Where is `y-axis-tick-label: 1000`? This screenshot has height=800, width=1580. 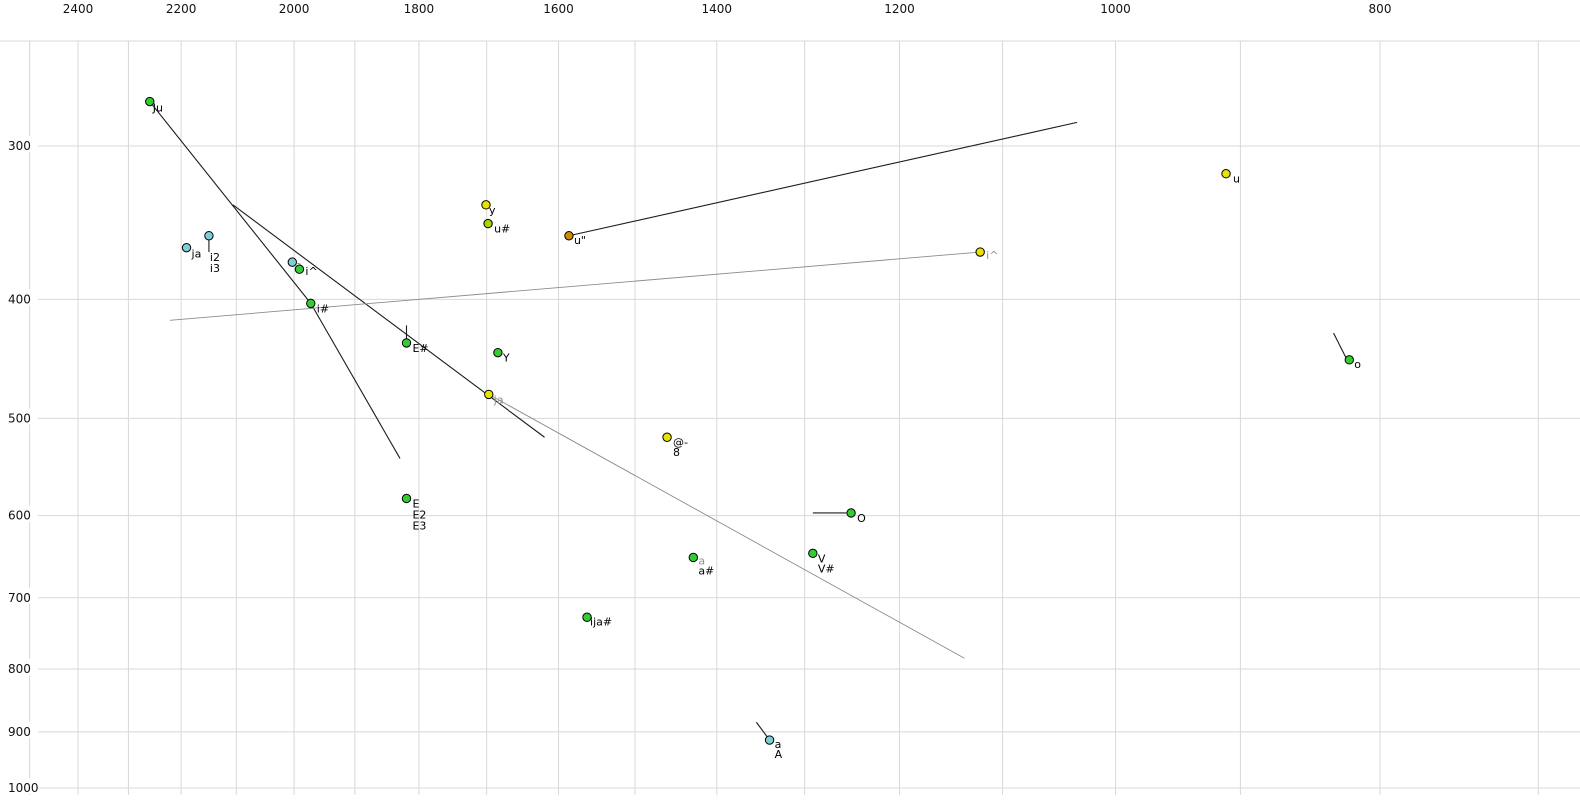 y-axis-tick-label: 1000 is located at coordinates (23, 788).